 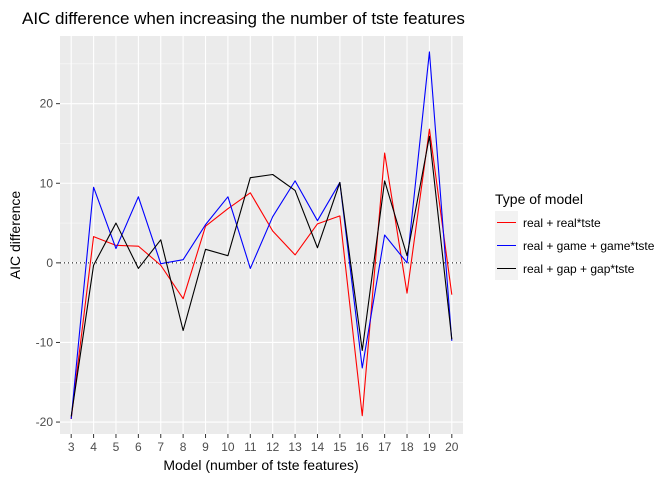 I want to click on legend-label-2: real + game + game*tste, so click(x=589, y=246).